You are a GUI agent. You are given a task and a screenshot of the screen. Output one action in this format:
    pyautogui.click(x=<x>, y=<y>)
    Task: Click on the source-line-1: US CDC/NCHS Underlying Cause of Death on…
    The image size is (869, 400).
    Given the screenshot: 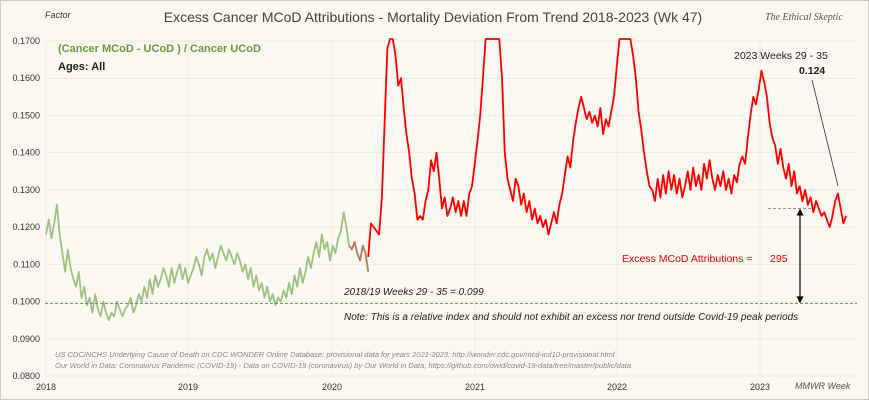 What is the action you would take?
    pyautogui.click(x=335, y=354)
    